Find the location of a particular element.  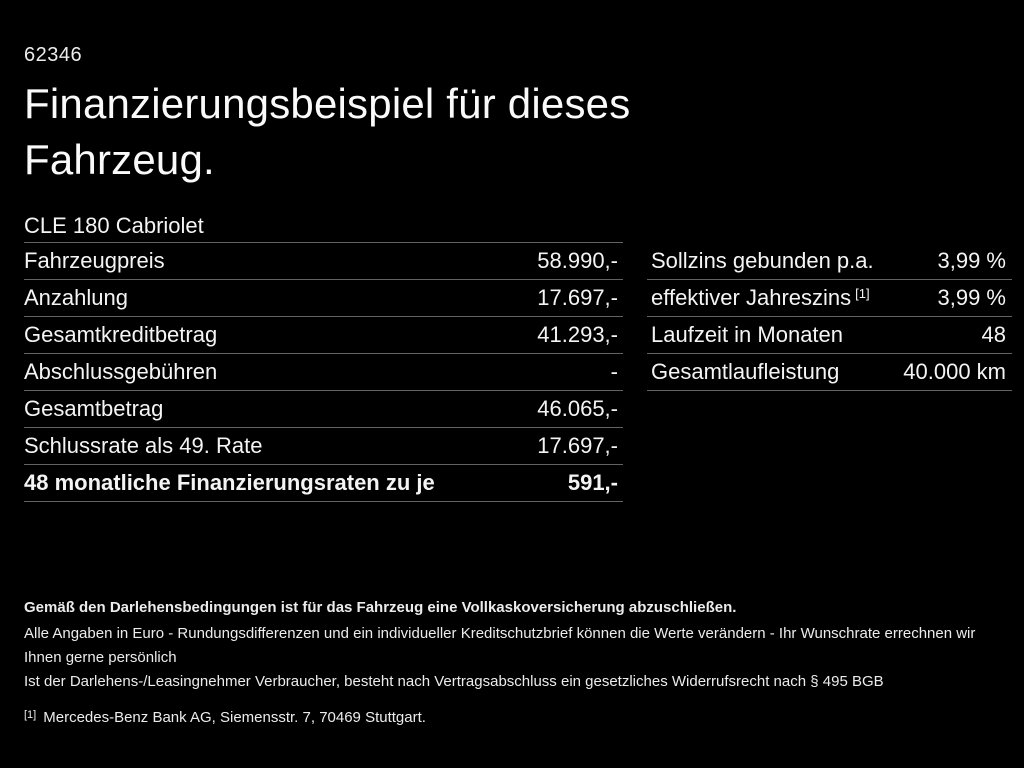

row-value: 40.000 km is located at coordinates (954, 371).